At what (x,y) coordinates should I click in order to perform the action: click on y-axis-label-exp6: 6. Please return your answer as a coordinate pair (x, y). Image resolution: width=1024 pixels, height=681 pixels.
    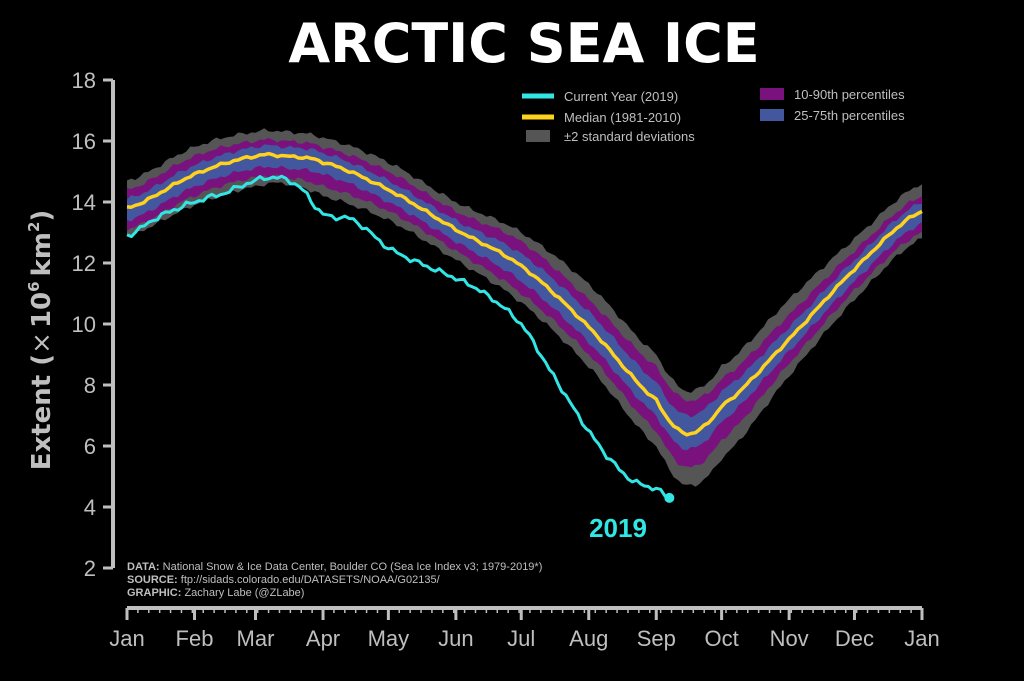
    Looking at the image, I should click on (34, 286).